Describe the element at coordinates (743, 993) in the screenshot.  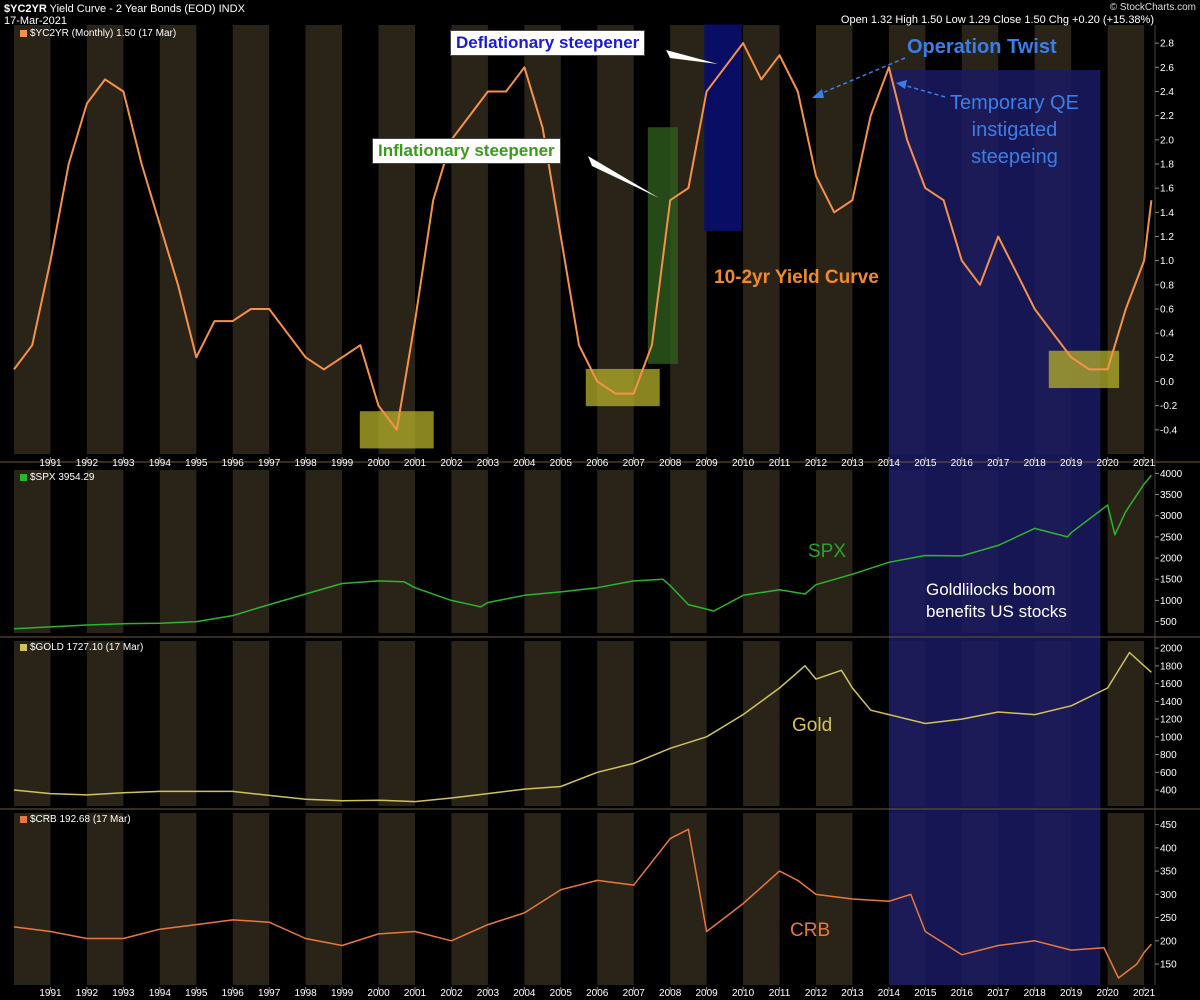
I see `x-tick-label-bottom: 2010` at that location.